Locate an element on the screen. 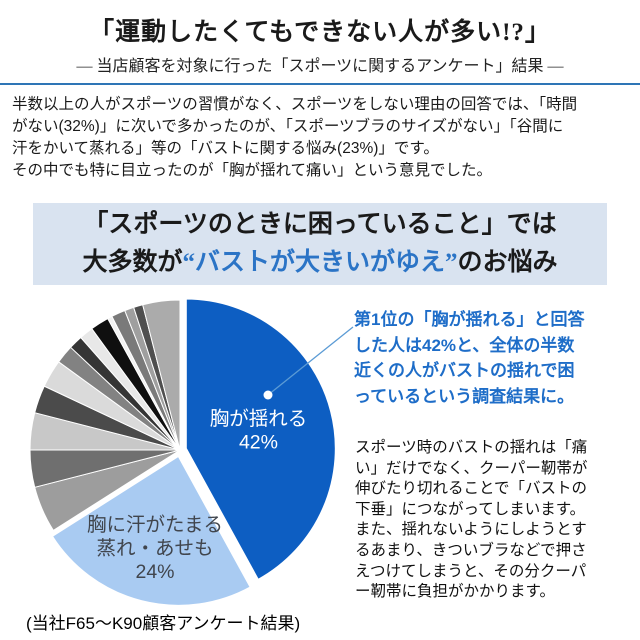 The height and width of the screenshot is (640, 640). banner-line2-highlight: “バストが大きいがゆえ” is located at coordinates (320, 262).